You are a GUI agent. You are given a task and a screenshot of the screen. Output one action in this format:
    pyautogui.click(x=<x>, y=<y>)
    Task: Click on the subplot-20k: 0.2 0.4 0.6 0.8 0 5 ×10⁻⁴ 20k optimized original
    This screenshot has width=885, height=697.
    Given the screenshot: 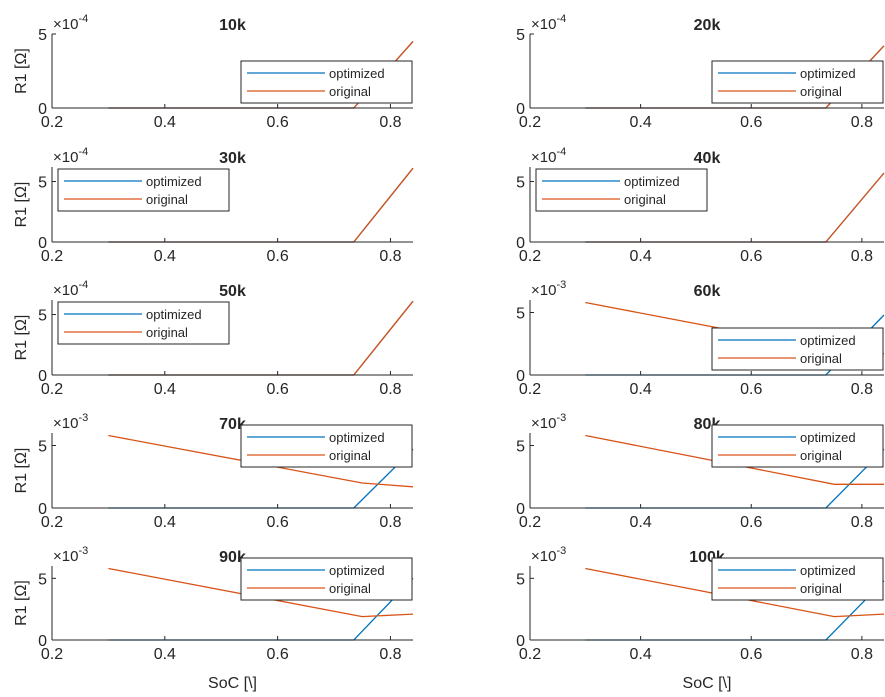 What is the action you would take?
    pyautogui.click(x=700, y=72)
    